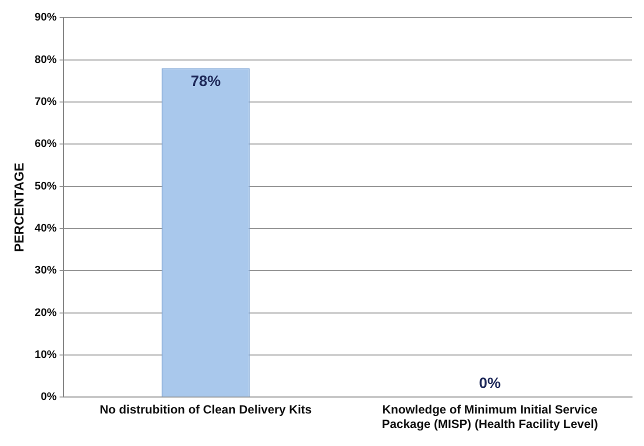 This screenshot has height=446, width=644. What do you see at coordinates (45, 18) in the screenshot?
I see `y-tick-label: 90%` at bounding box center [45, 18].